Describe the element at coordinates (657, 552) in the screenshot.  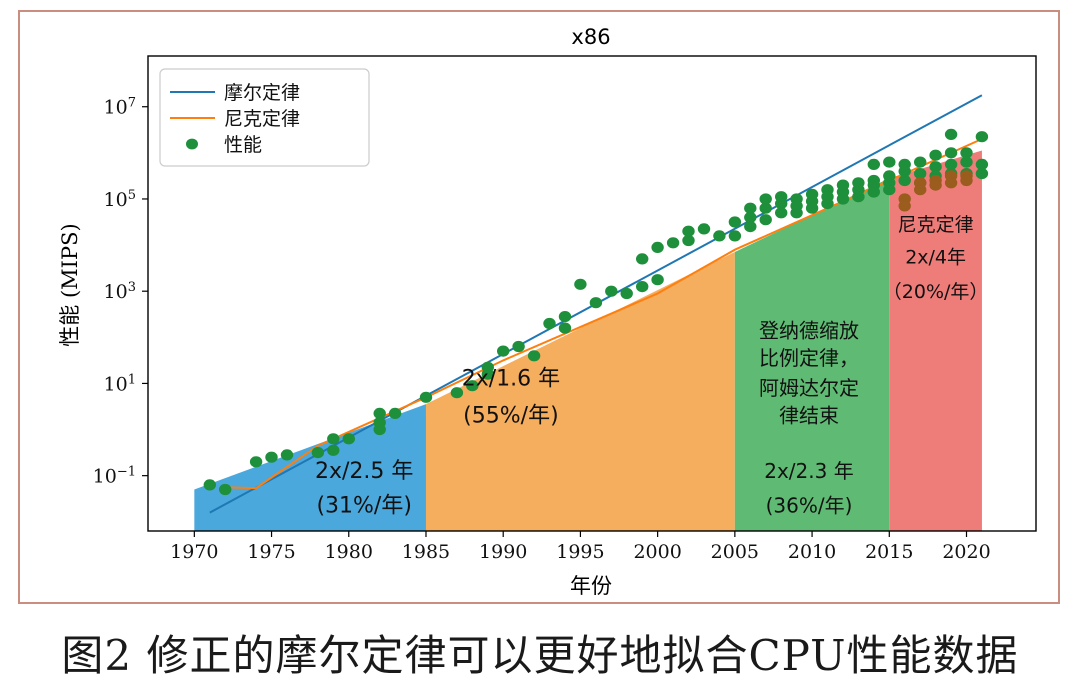
I see `x-tick-label: 2000` at that location.